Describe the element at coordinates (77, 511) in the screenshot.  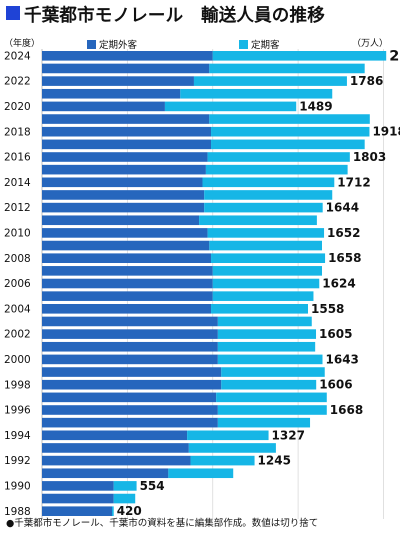
I see `bar-non-commuter-1988` at that location.